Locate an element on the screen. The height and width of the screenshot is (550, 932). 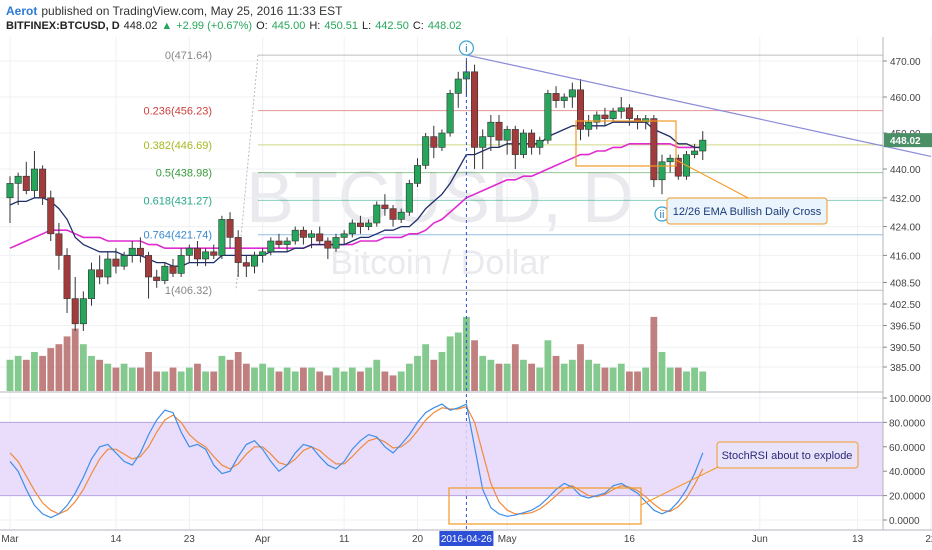
callout-text: 12/26 EMA Bullish Daily Cross is located at coordinates (747, 212).